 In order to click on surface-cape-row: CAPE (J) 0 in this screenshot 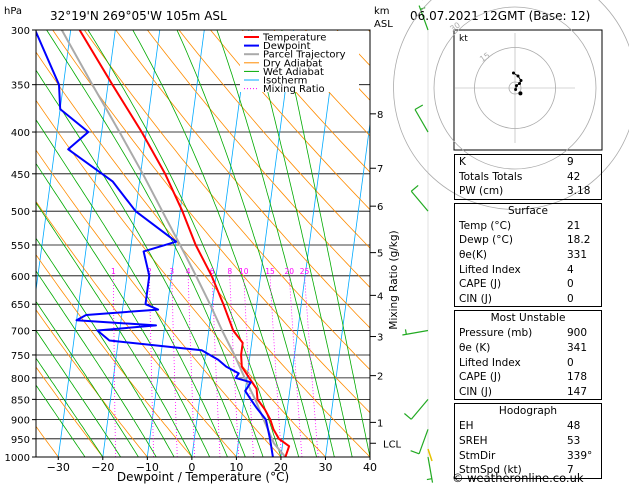, I will do `click(516, 284)`.